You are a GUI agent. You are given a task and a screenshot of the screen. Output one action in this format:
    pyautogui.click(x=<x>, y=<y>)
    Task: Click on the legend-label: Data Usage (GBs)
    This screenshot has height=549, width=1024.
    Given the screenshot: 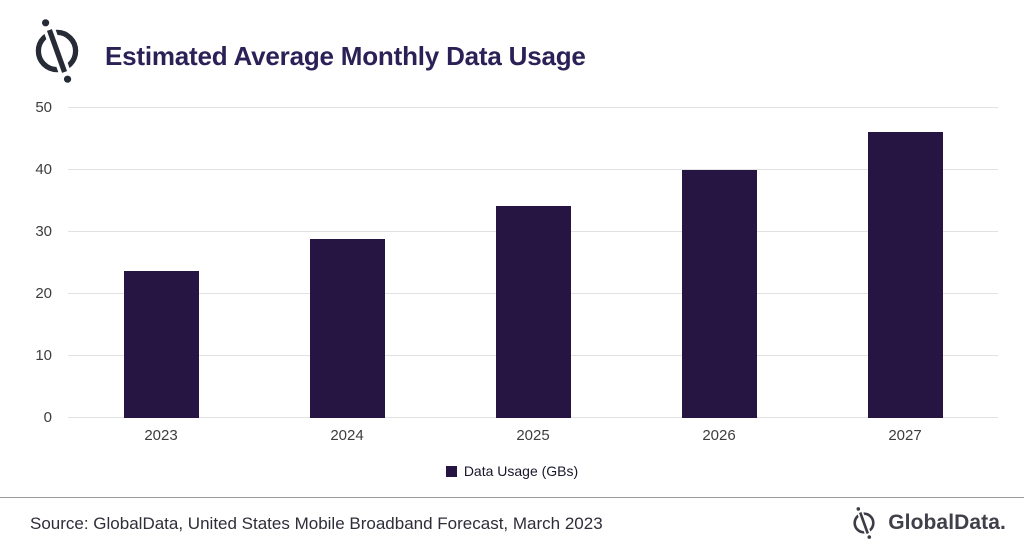 What is the action you would take?
    pyautogui.click(x=521, y=471)
    